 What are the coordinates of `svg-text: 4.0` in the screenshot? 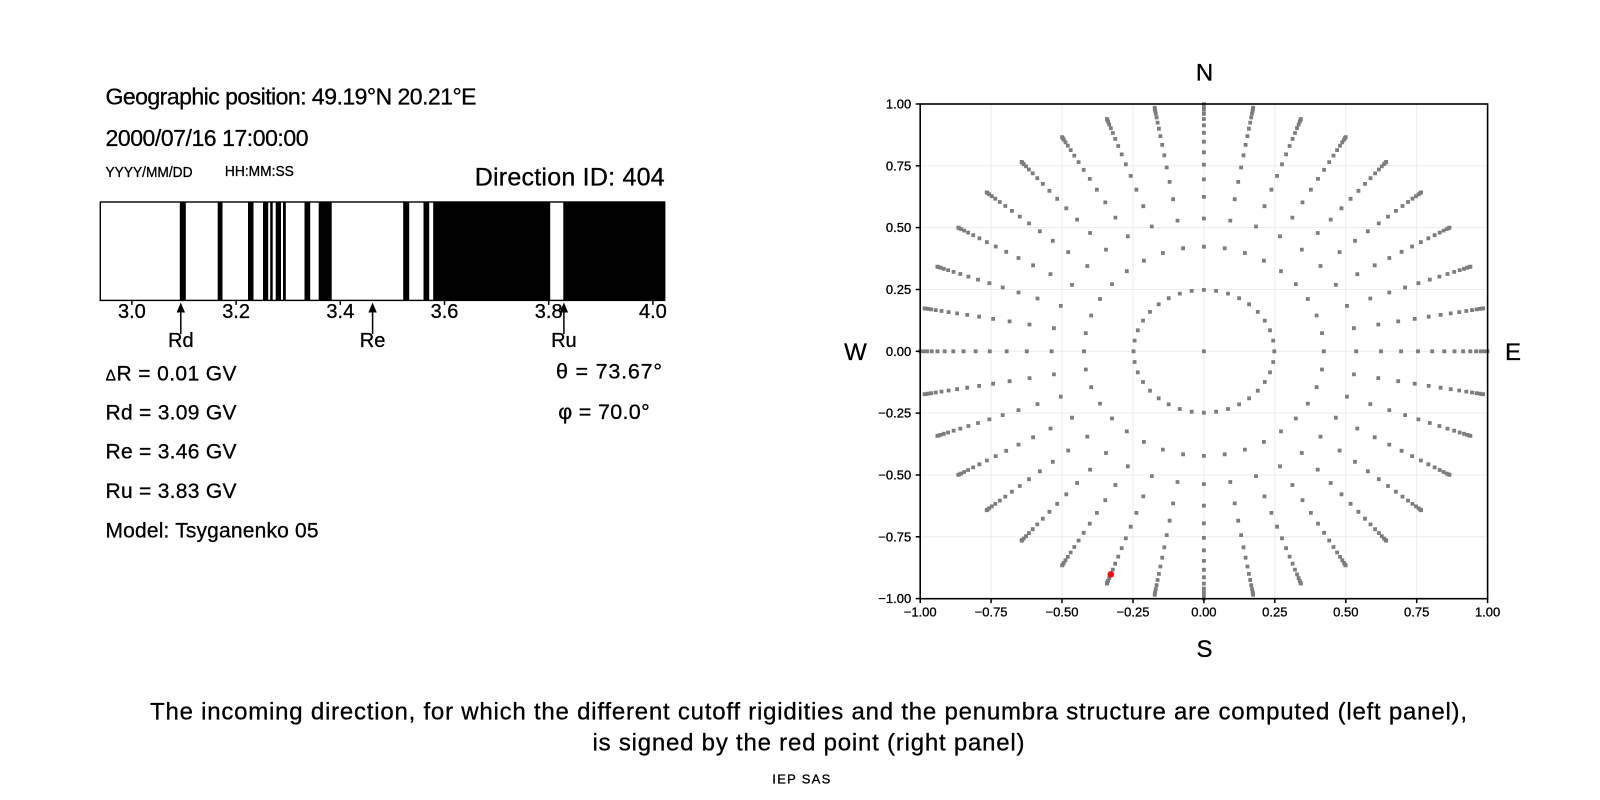 It's located at (653, 312).